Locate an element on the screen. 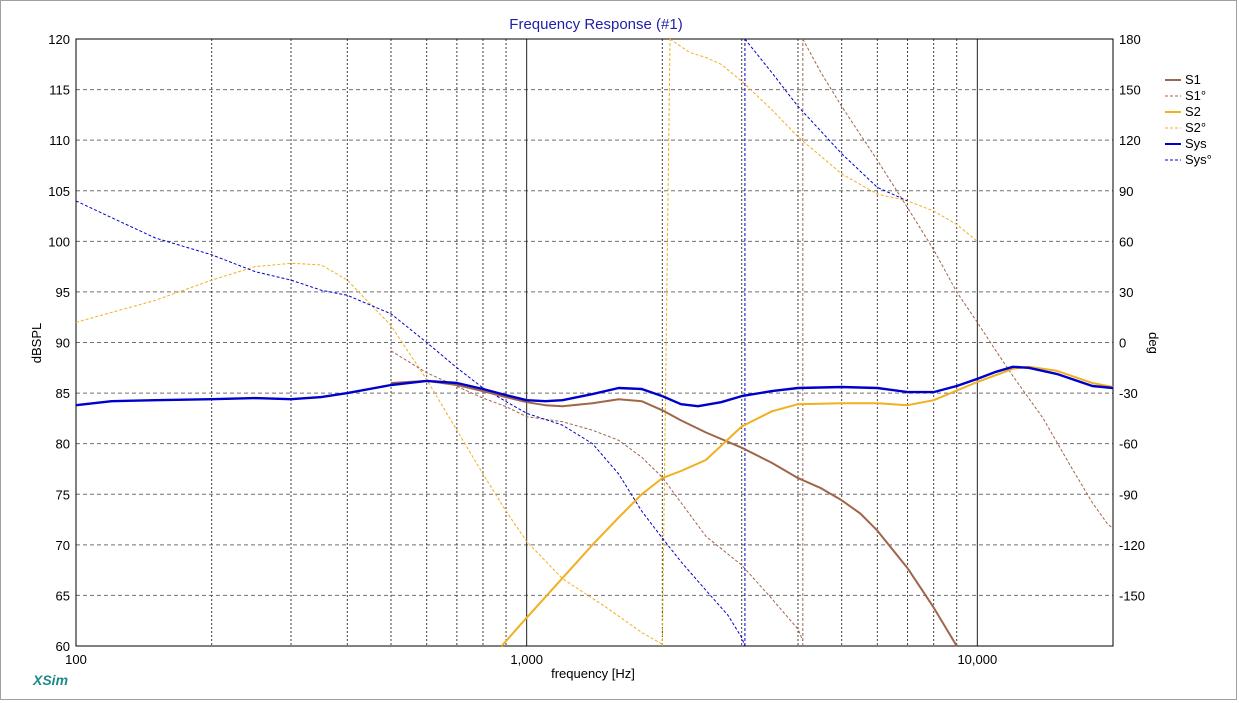  y2-tick-label: -60 is located at coordinates (1128, 444).